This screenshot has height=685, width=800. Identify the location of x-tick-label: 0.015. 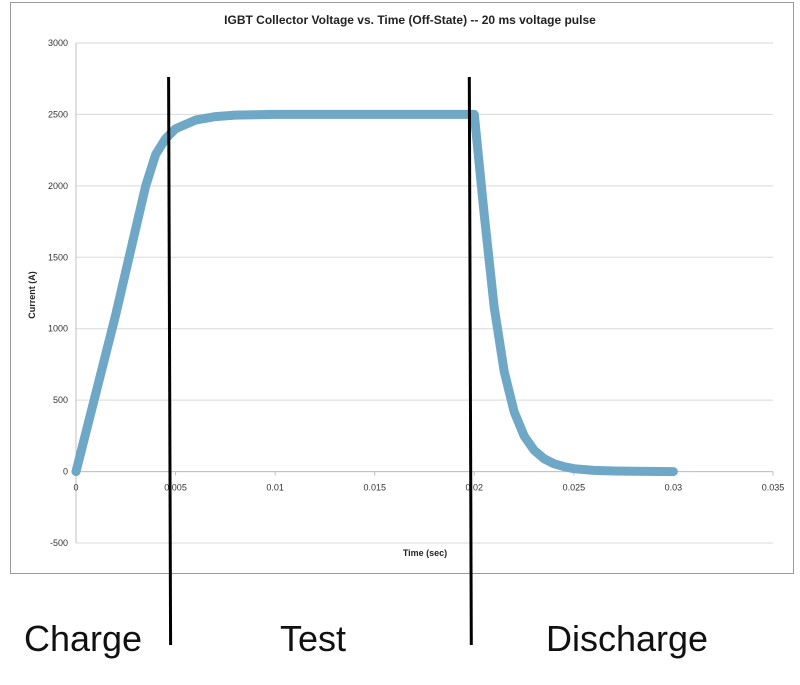
(374, 488).